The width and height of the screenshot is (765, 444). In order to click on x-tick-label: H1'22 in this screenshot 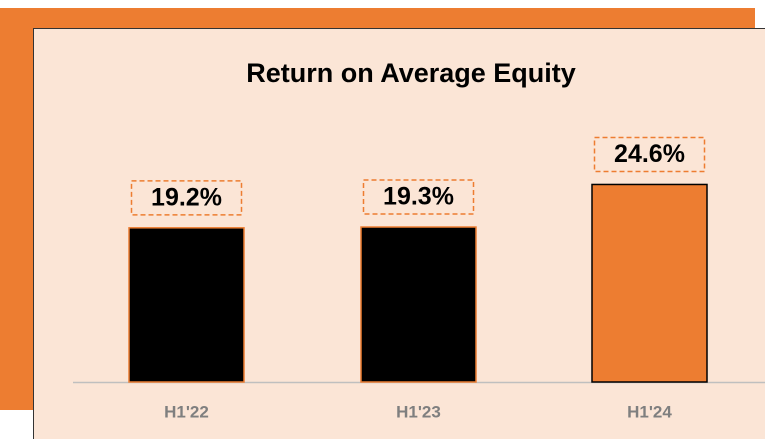, I will do `click(186, 411)`.